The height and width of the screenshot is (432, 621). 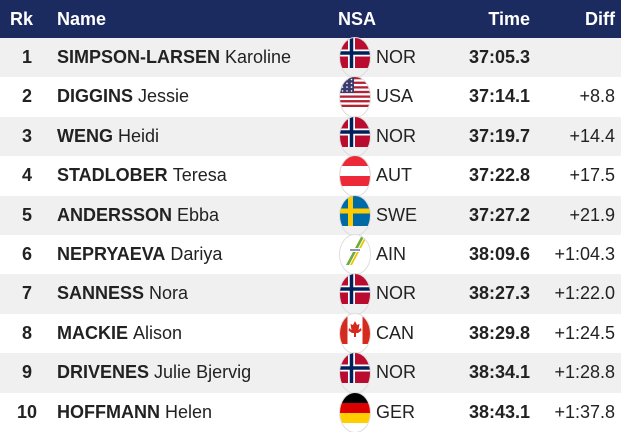 I want to click on time: 37:14.1, so click(x=499, y=96).